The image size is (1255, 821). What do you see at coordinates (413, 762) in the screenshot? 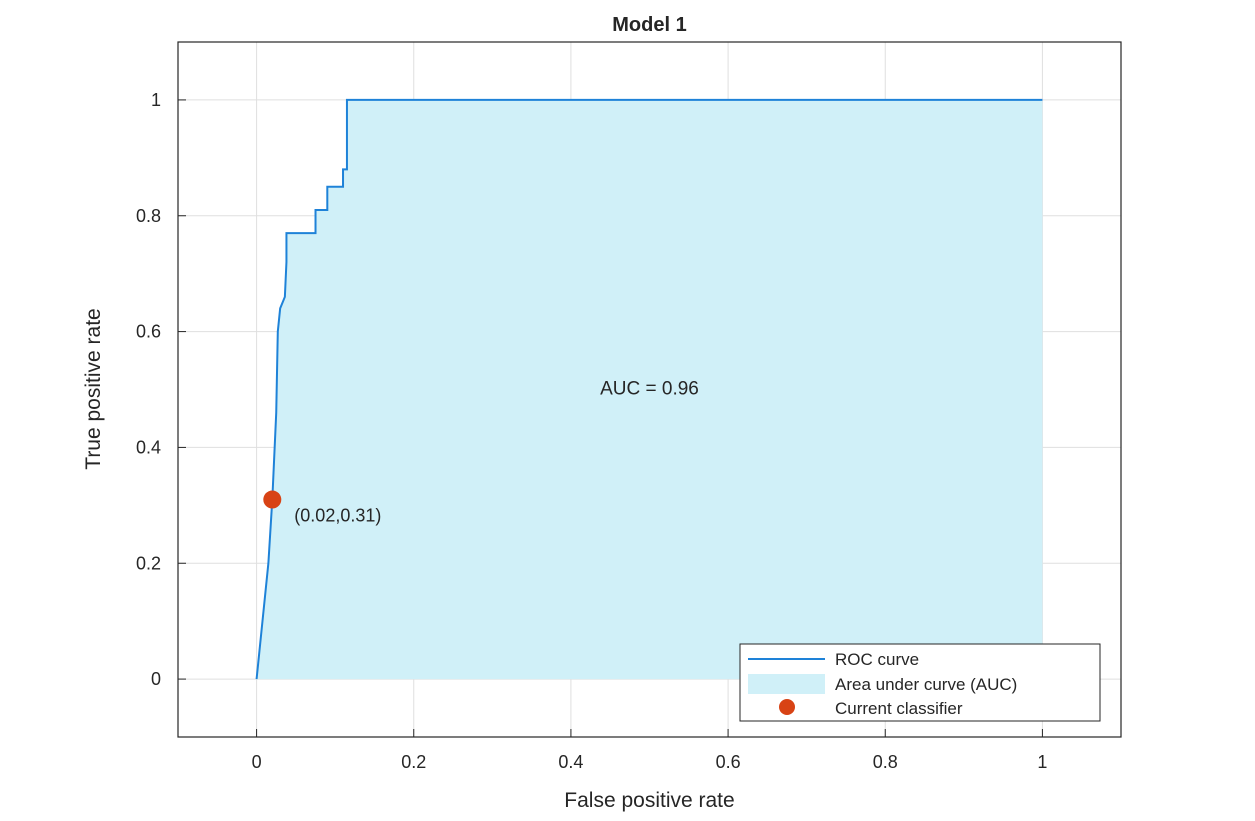
I see `x-tick-label-1: 0.2` at bounding box center [413, 762].